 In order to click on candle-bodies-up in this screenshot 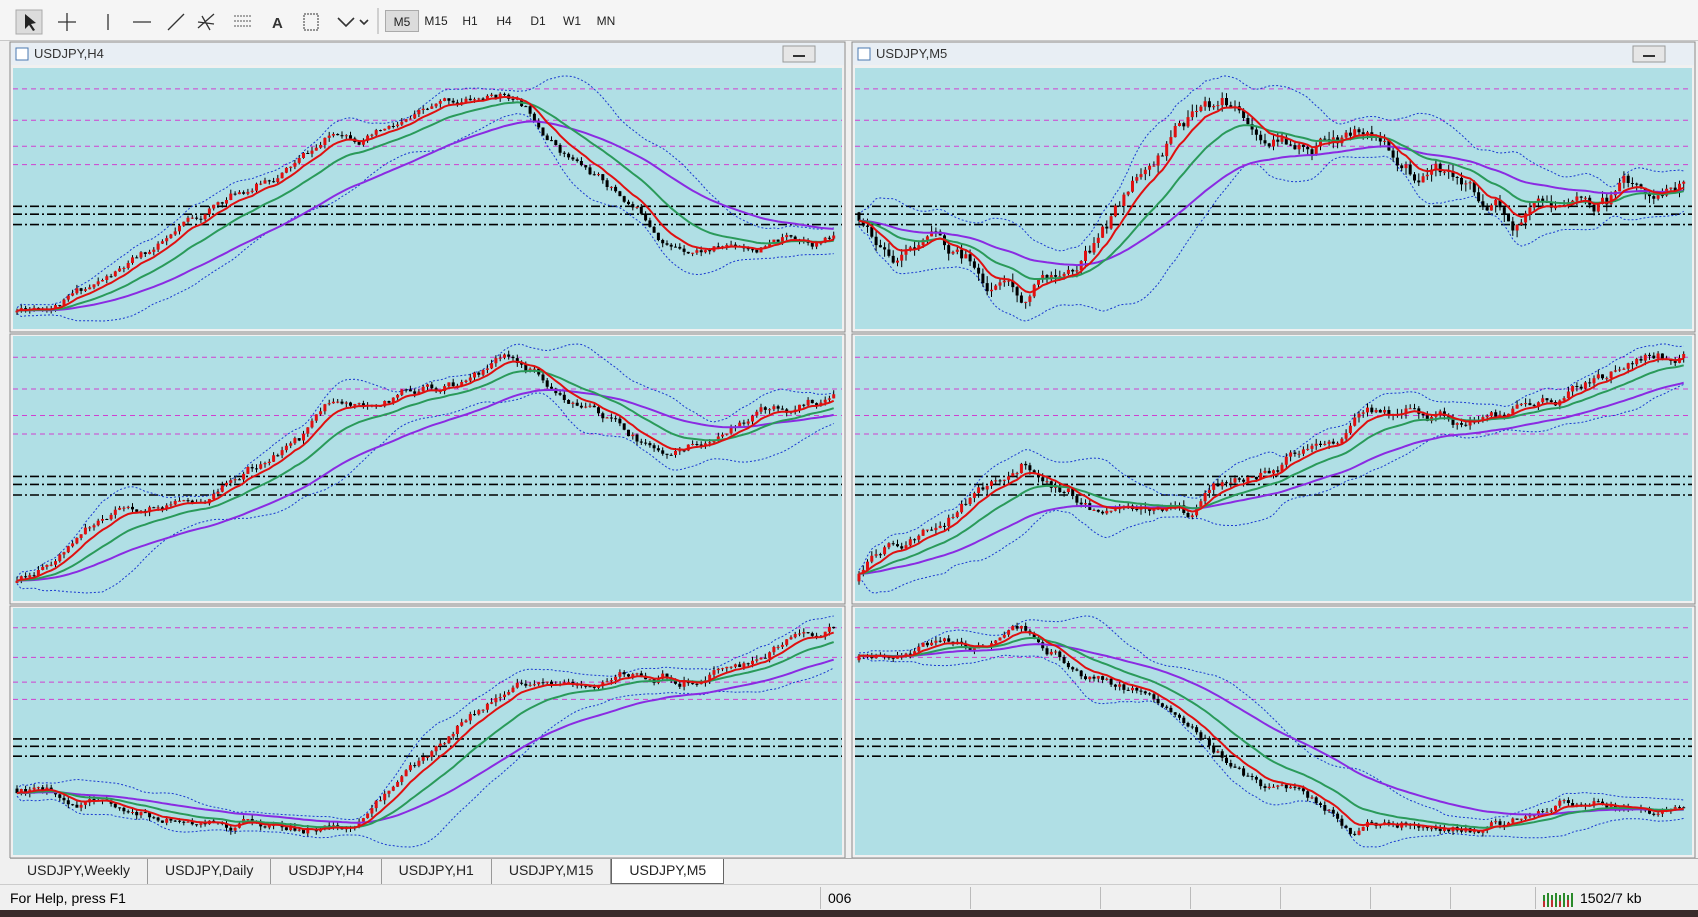, I will do `click(1291, 200)`.